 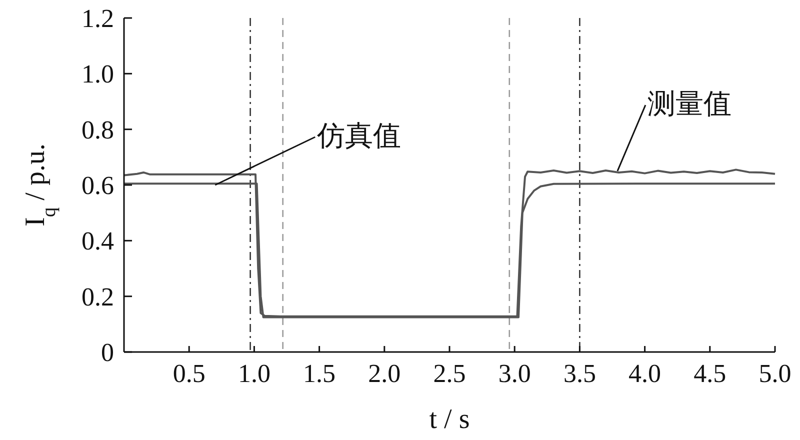 I want to click on x-tick-label: 1.5, so click(x=319, y=373).